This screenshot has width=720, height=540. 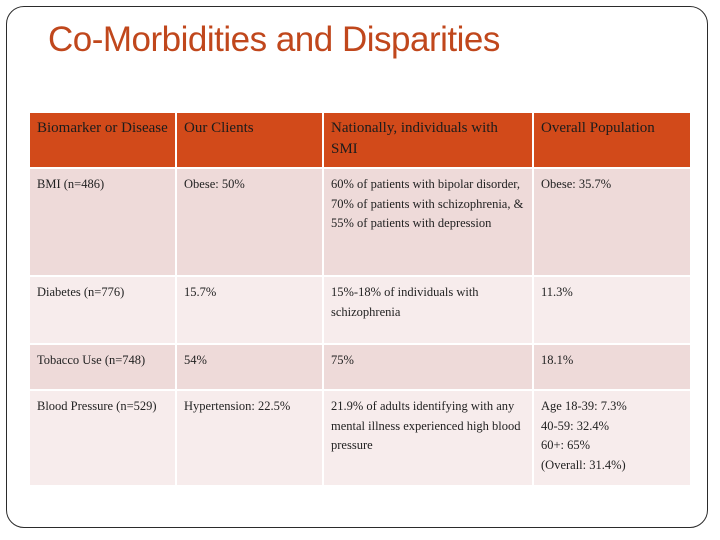 What do you see at coordinates (250, 222) in the screenshot?
I see `cell-our-clients: Obese: 50%` at bounding box center [250, 222].